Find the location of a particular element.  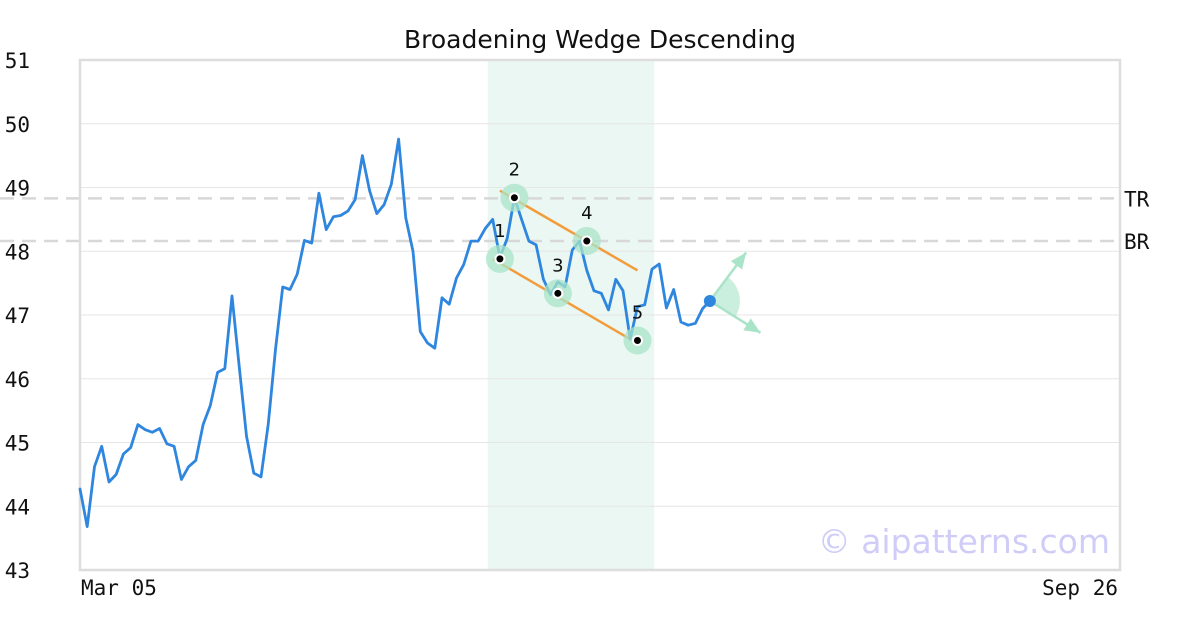

last-price-dot is located at coordinates (709, 300).